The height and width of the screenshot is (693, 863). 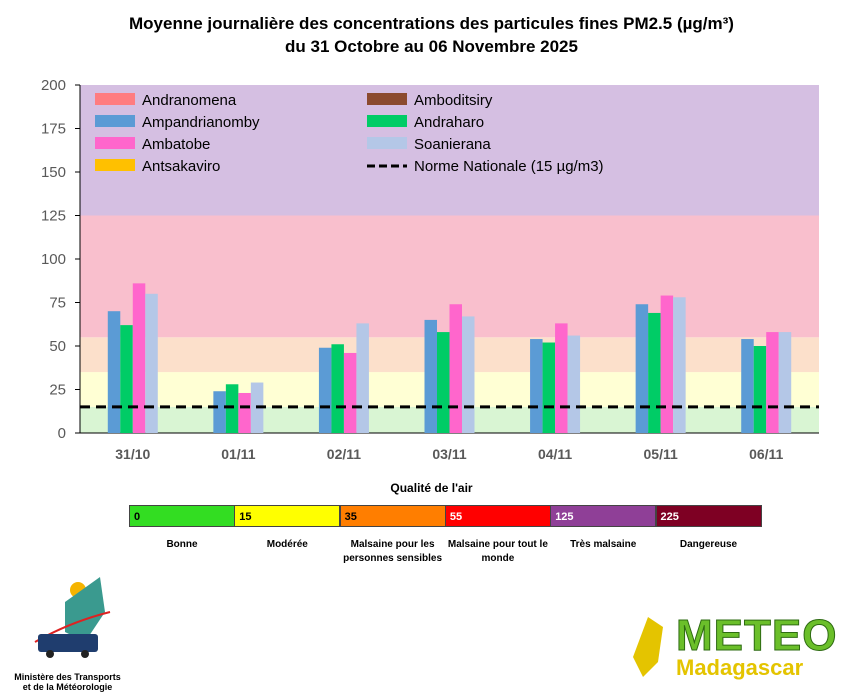 What do you see at coordinates (497, 516) in the screenshot?
I see `air-quality-level: 55` at bounding box center [497, 516].